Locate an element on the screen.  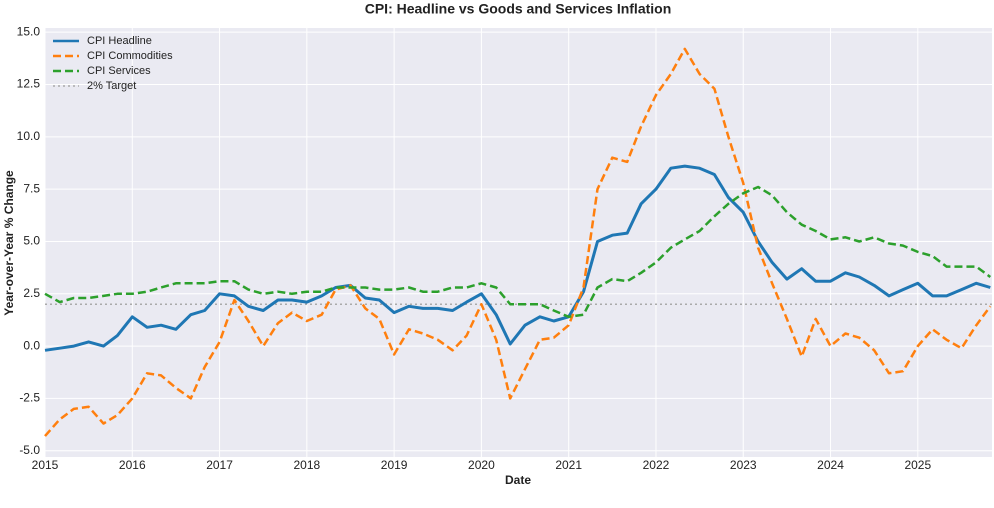
y-tick-label: 0.0 is located at coordinates (31, 345).